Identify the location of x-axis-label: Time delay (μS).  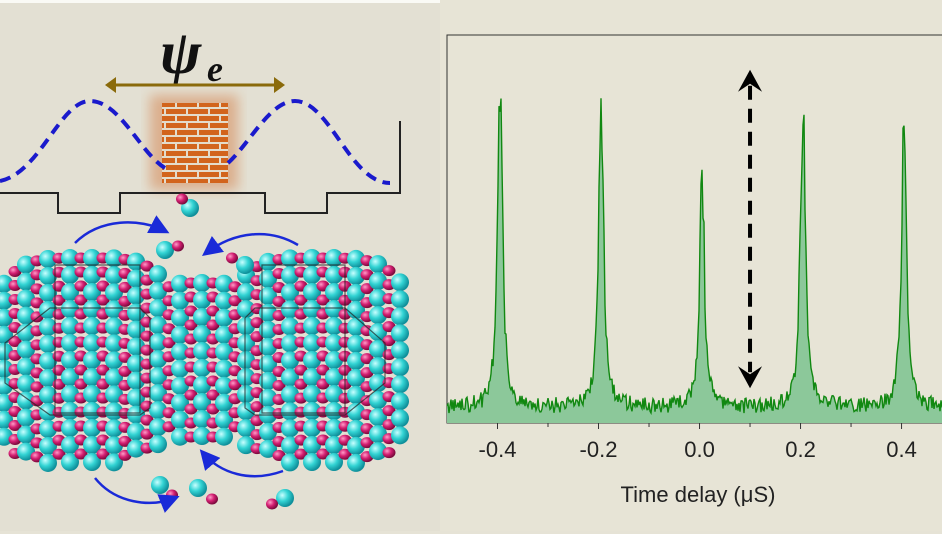
(698, 494).